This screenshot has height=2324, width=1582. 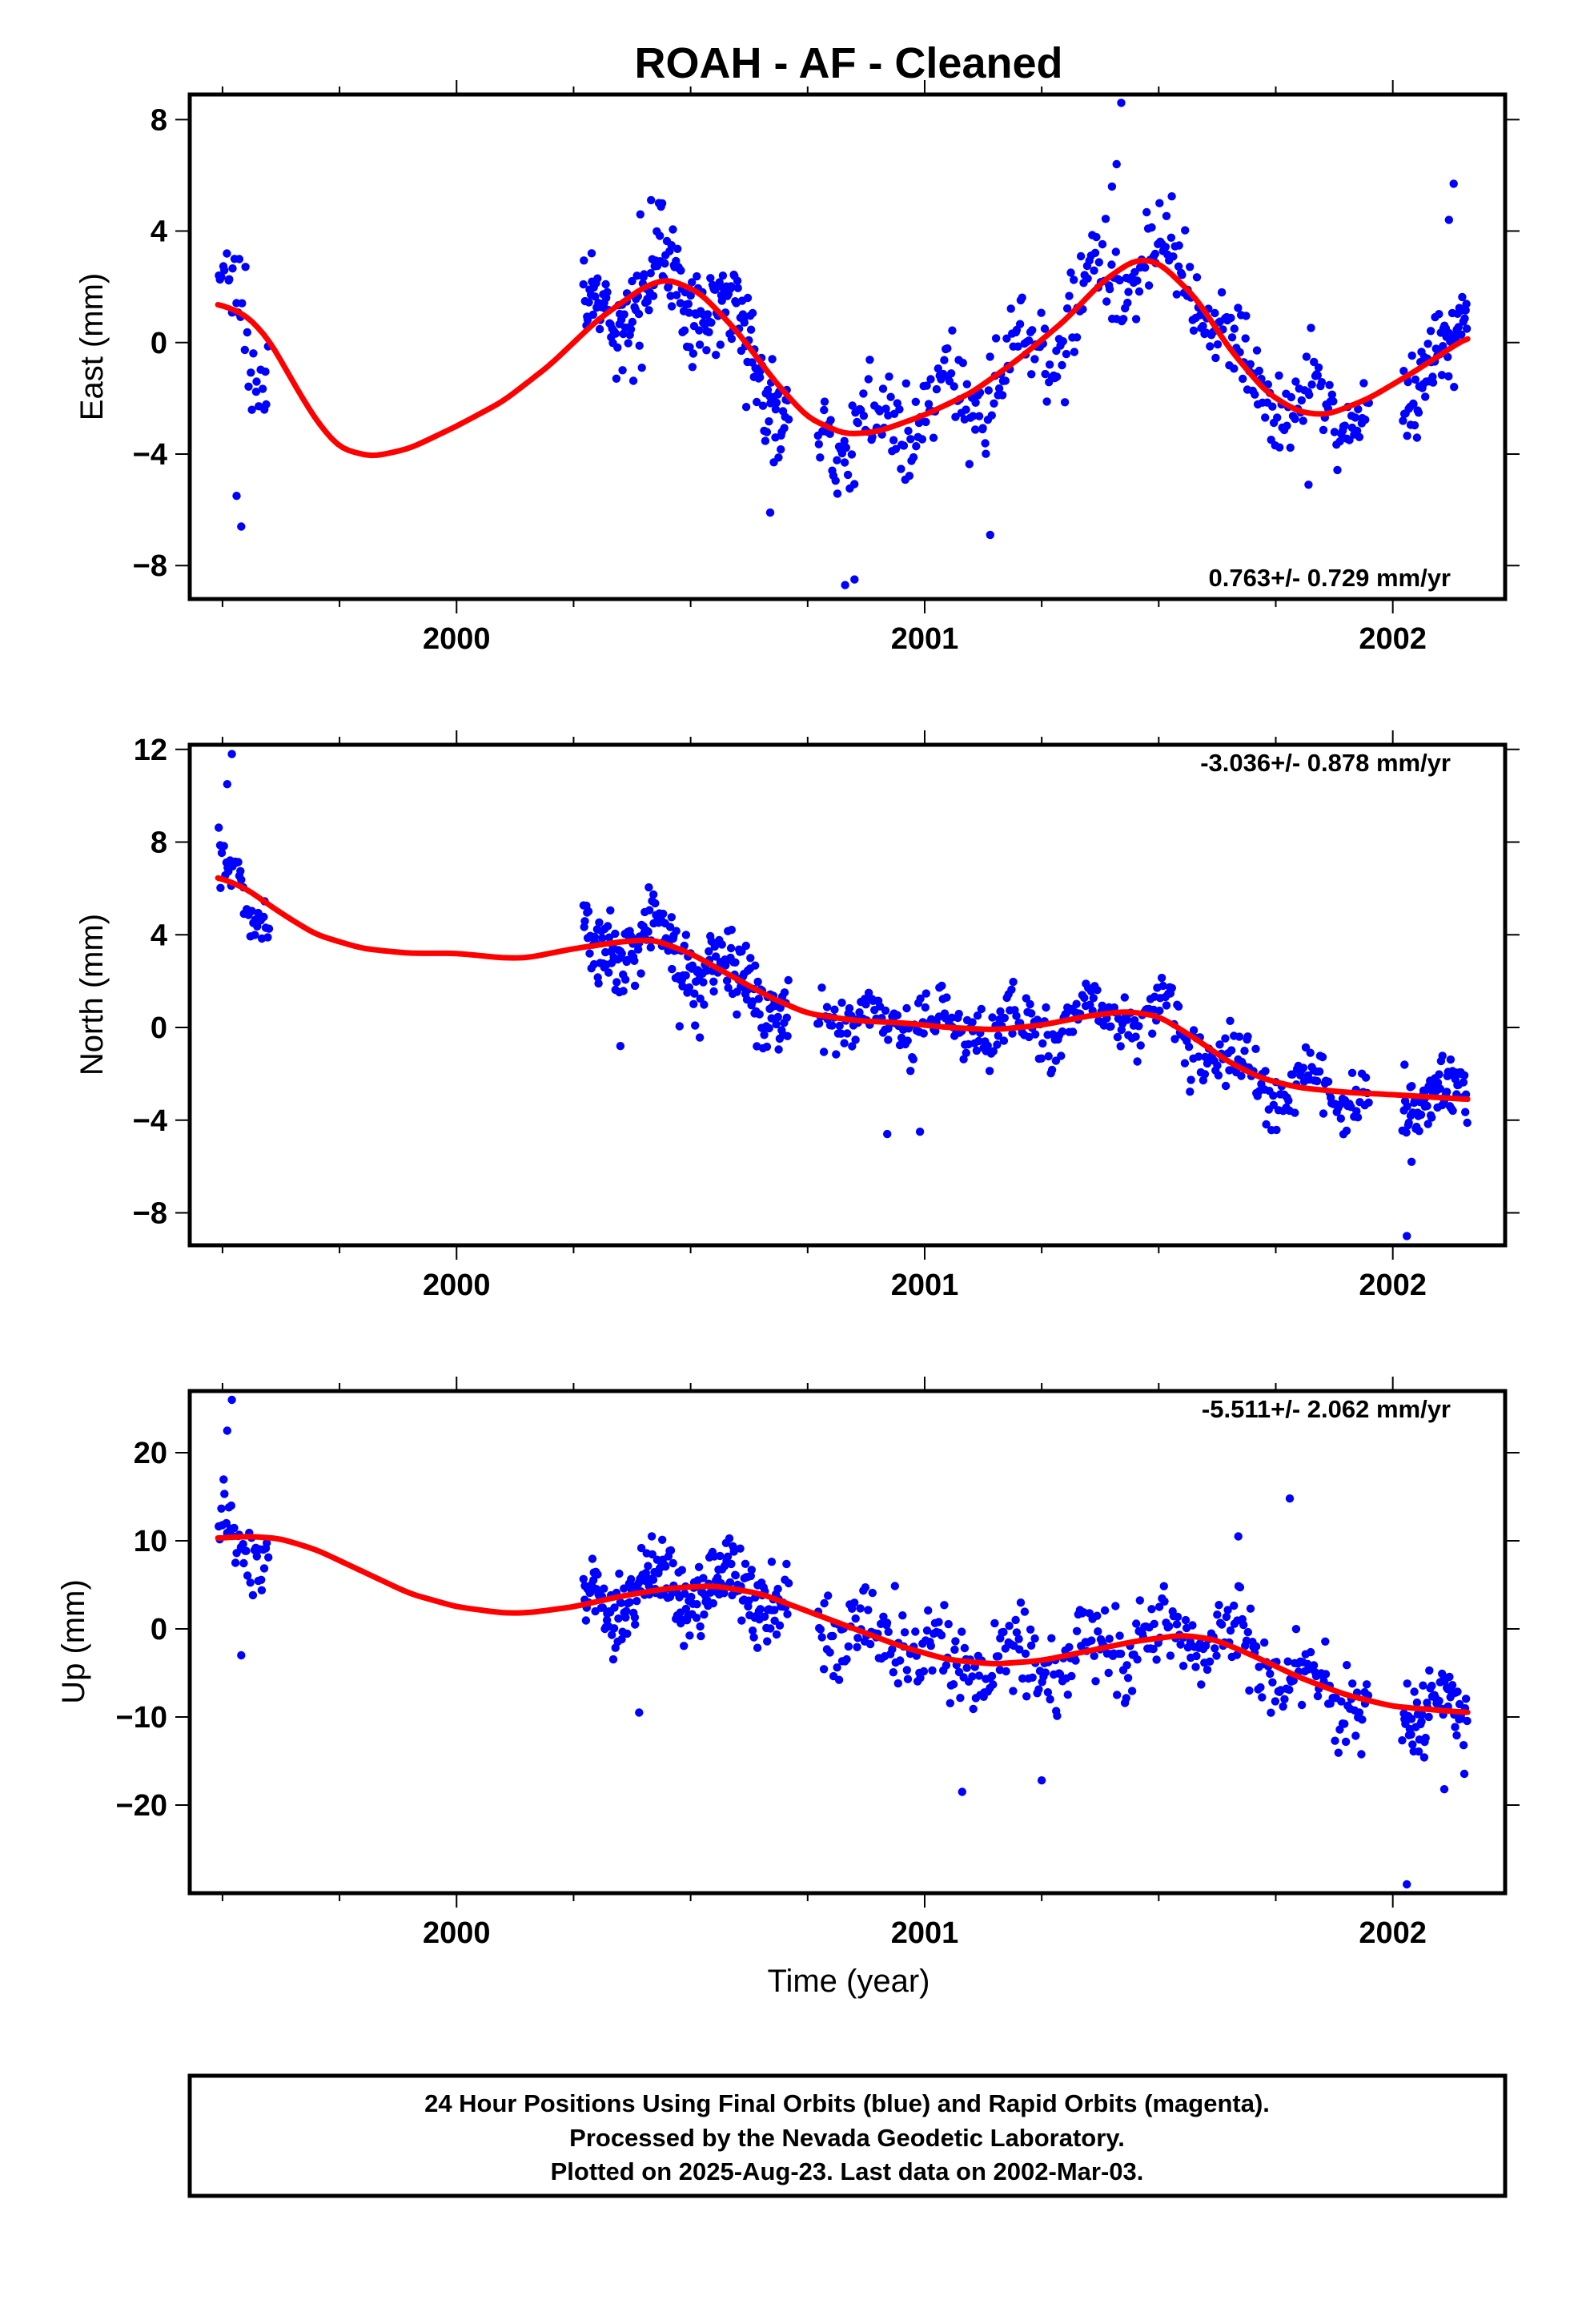 What do you see at coordinates (159, 1028) in the screenshot?
I see `north-y-tick-label: 0` at bounding box center [159, 1028].